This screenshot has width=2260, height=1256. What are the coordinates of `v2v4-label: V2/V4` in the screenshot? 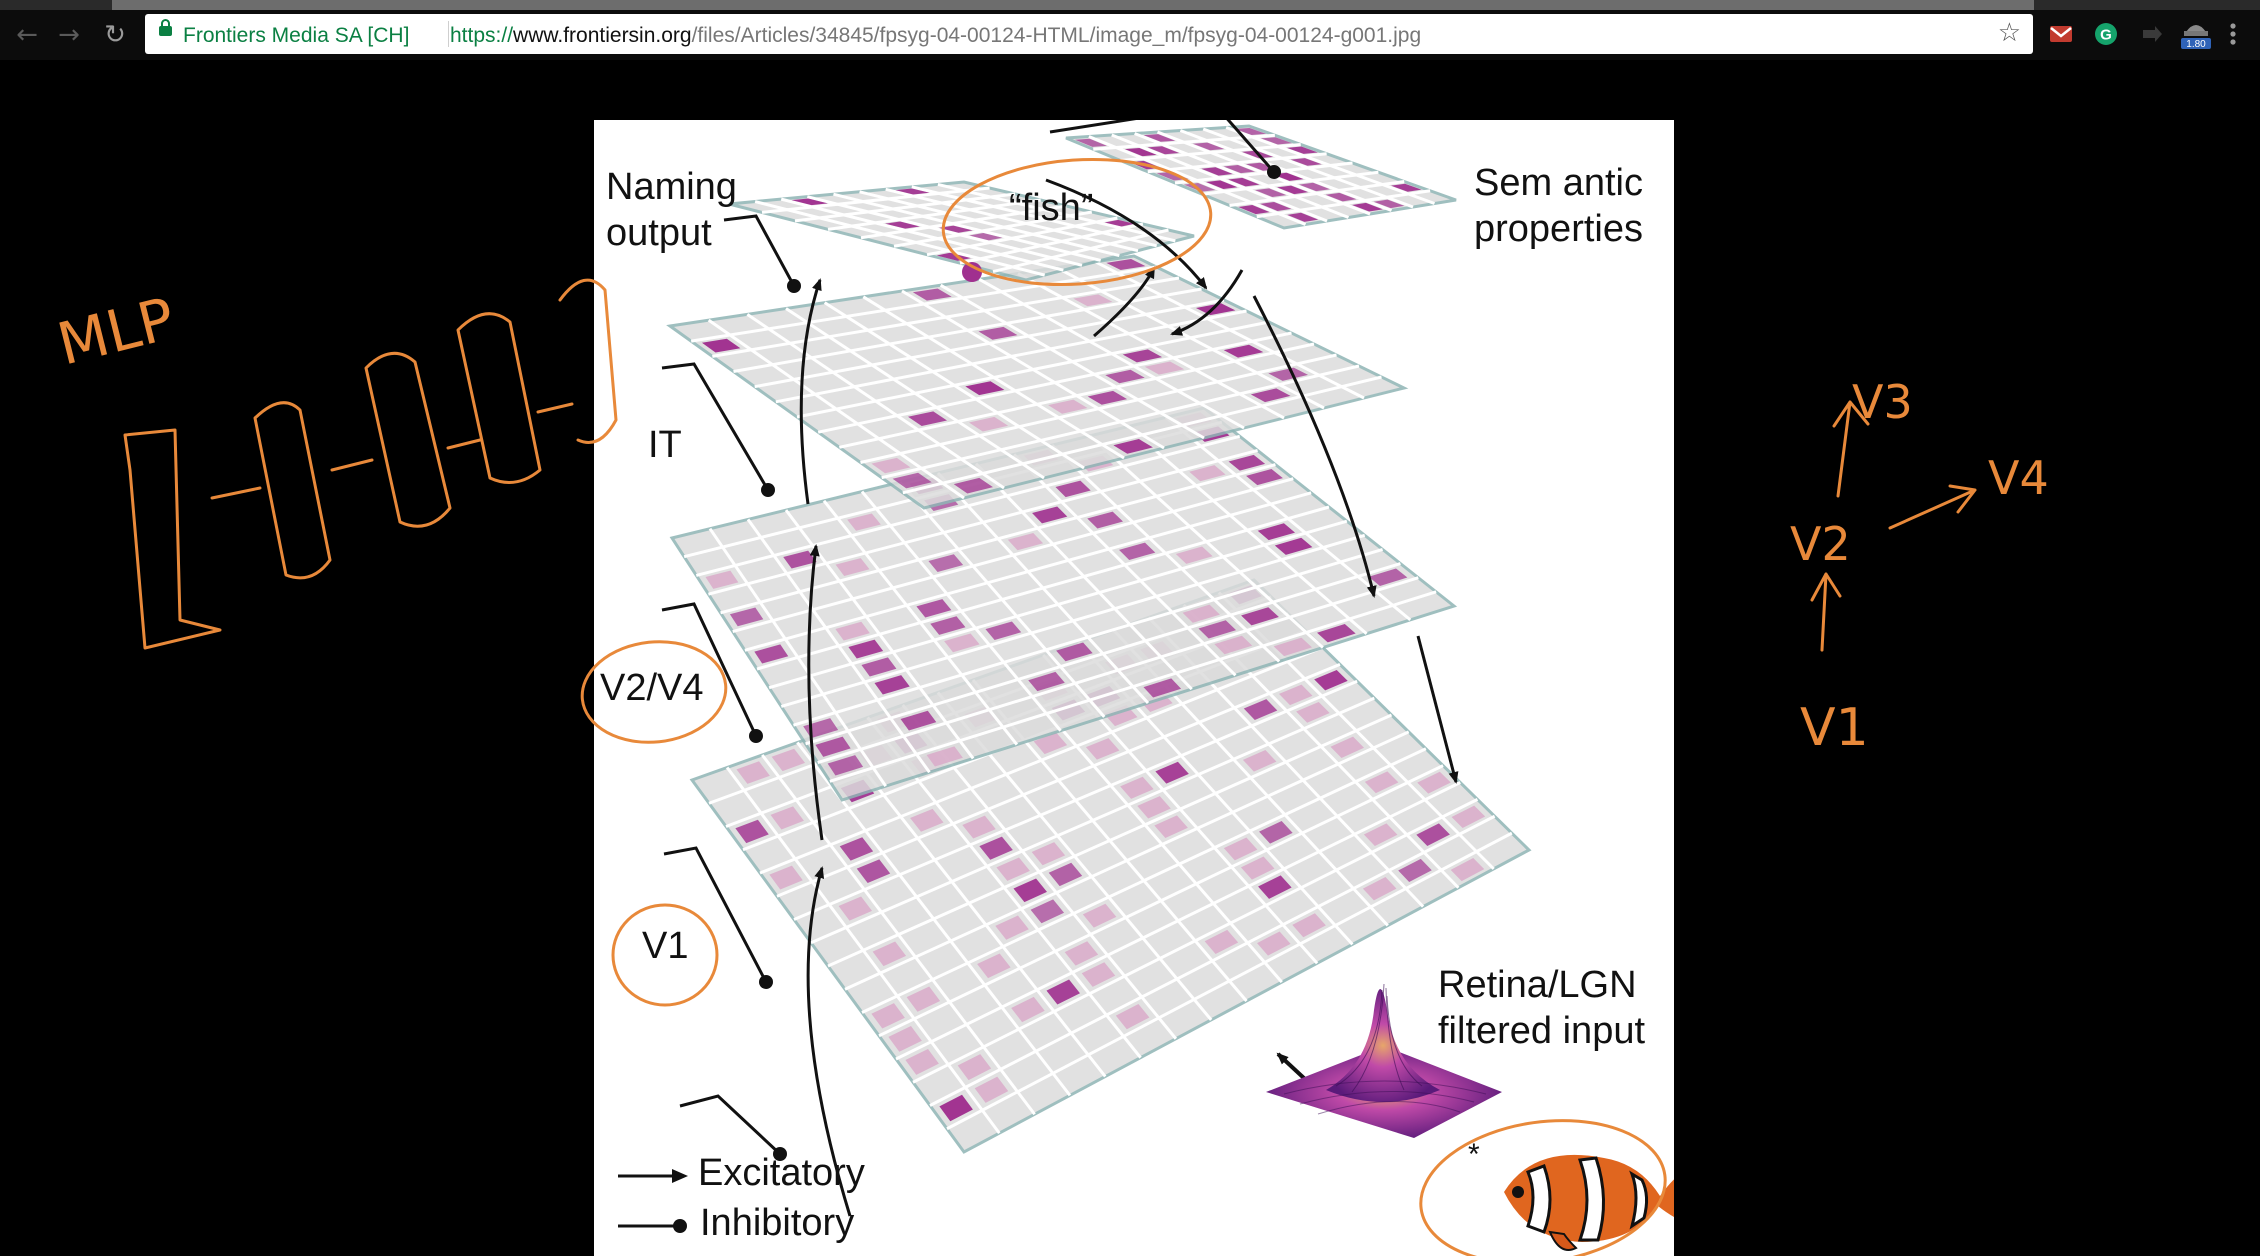 It's located at (652, 688).